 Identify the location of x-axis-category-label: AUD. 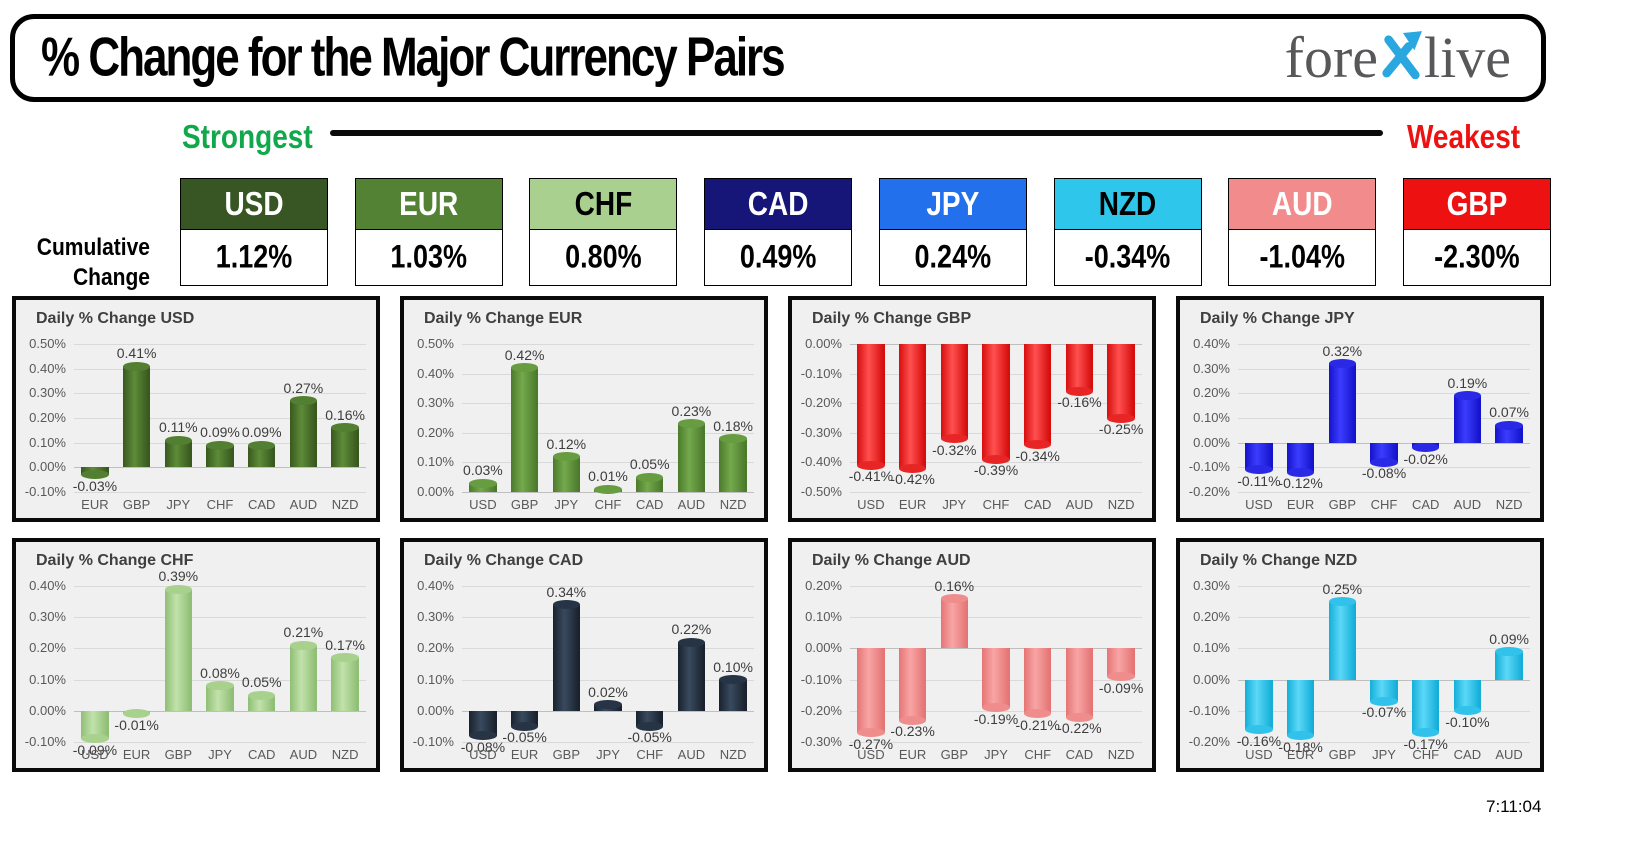
(691, 504).